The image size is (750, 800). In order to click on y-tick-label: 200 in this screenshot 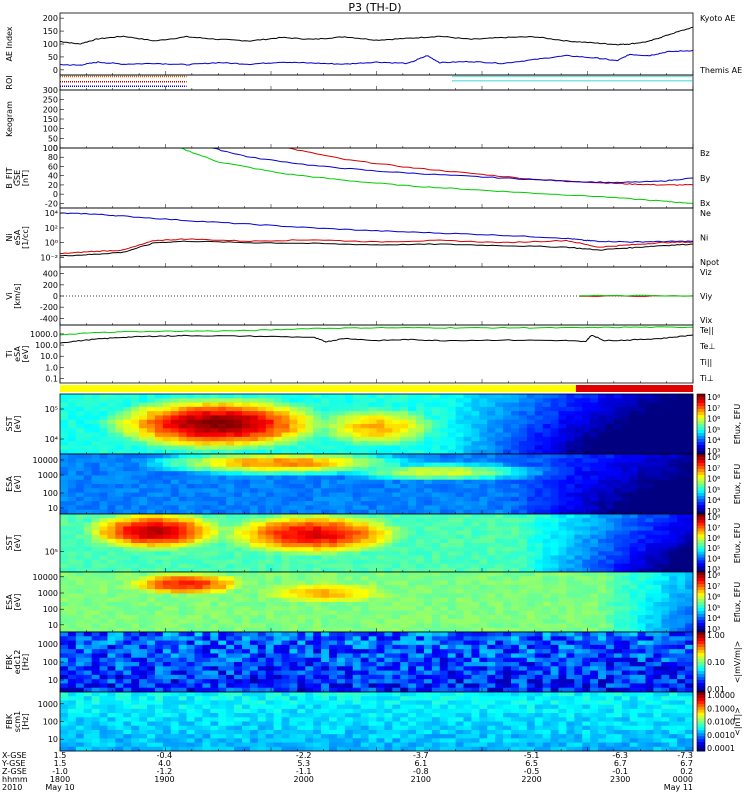, I will do `click(50, 18)`.